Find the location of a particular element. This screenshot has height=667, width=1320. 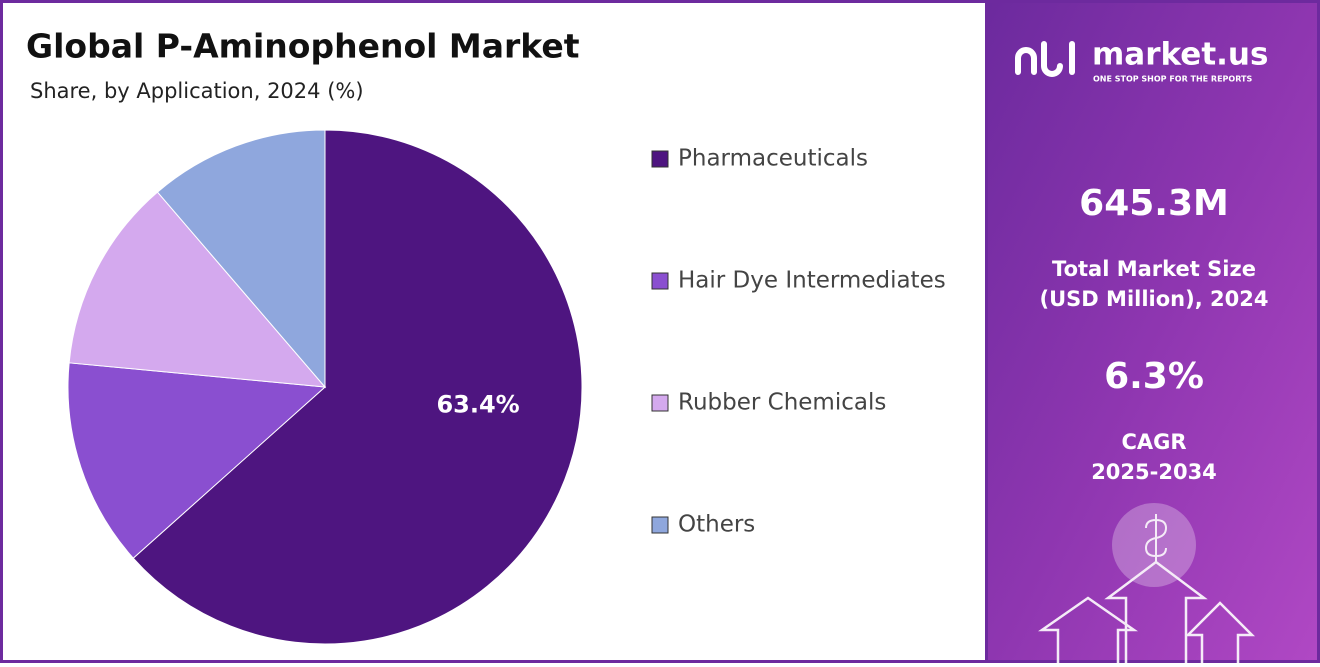

tagline: ONE STOP SHOP FOR THE REPORTS is located at coordinates (1172, 79).